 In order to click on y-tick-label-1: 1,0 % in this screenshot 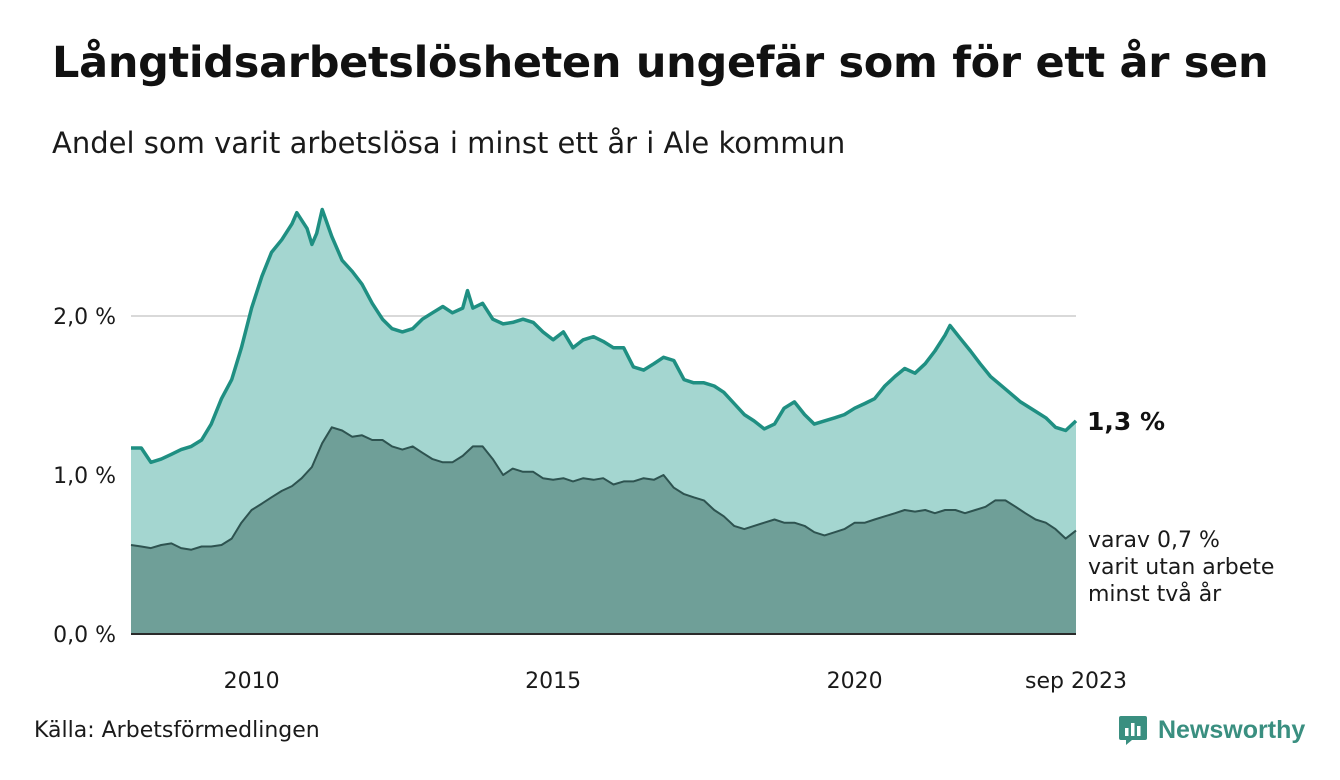, I will do `click(84, 476)`.